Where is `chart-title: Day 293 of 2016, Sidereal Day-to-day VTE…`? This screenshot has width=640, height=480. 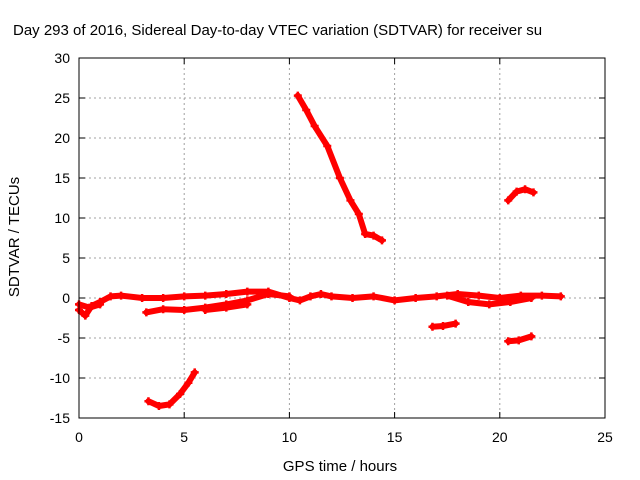 chart-title: Day 293 of 2016, Sidereal Day-to-day VTE… is located at coordinates (277, 30).